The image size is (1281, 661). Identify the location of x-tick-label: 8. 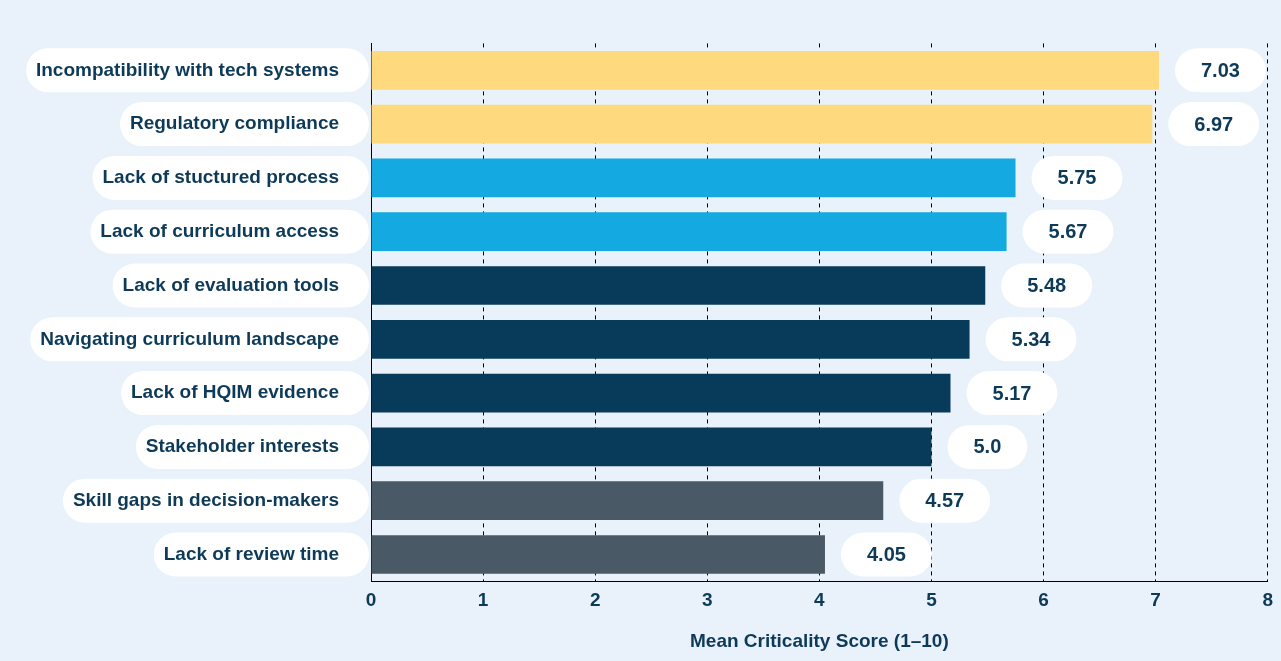
(1268, 600).